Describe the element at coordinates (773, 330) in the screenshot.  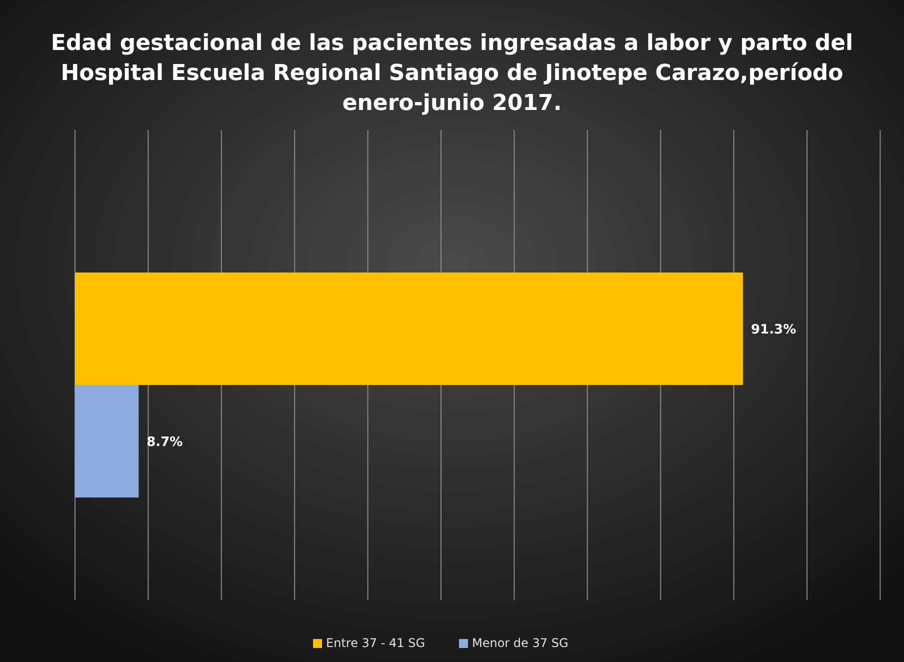
I see `data-label: 91.3%` at that location.